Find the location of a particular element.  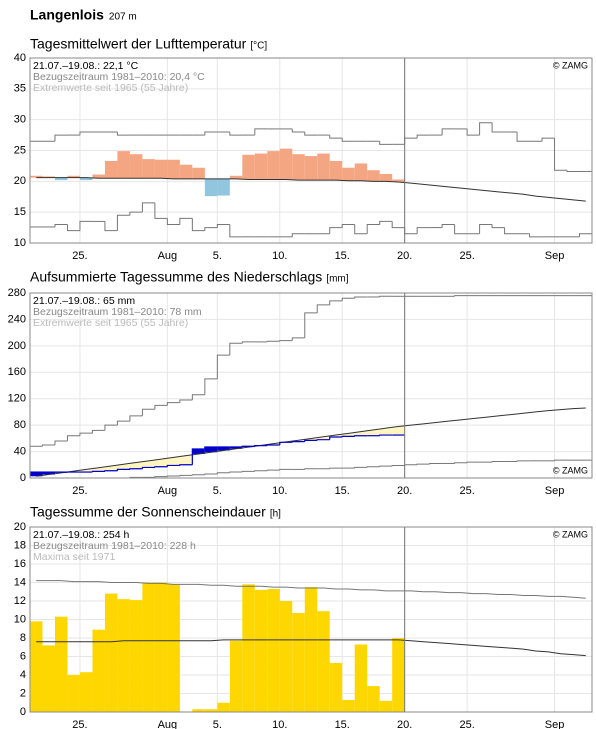

chart-unit: [°C] is located at coordinates (258, 46).